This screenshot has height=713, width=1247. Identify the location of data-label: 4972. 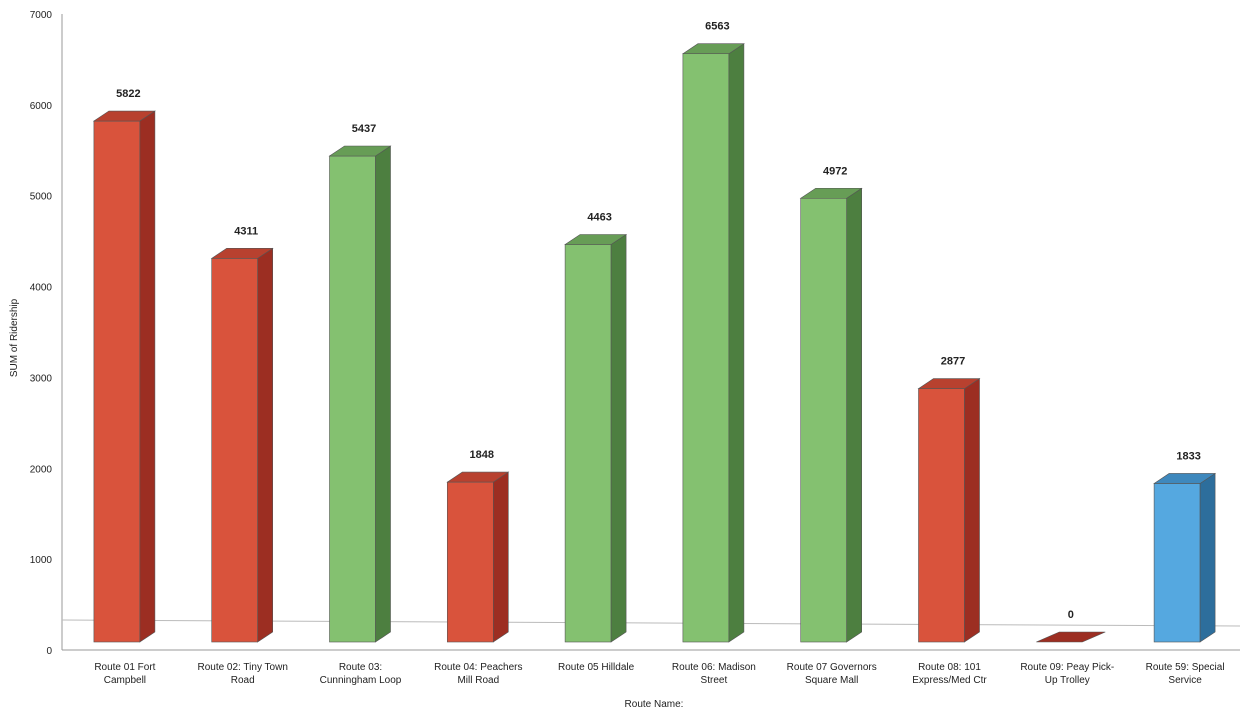
(835, 171).